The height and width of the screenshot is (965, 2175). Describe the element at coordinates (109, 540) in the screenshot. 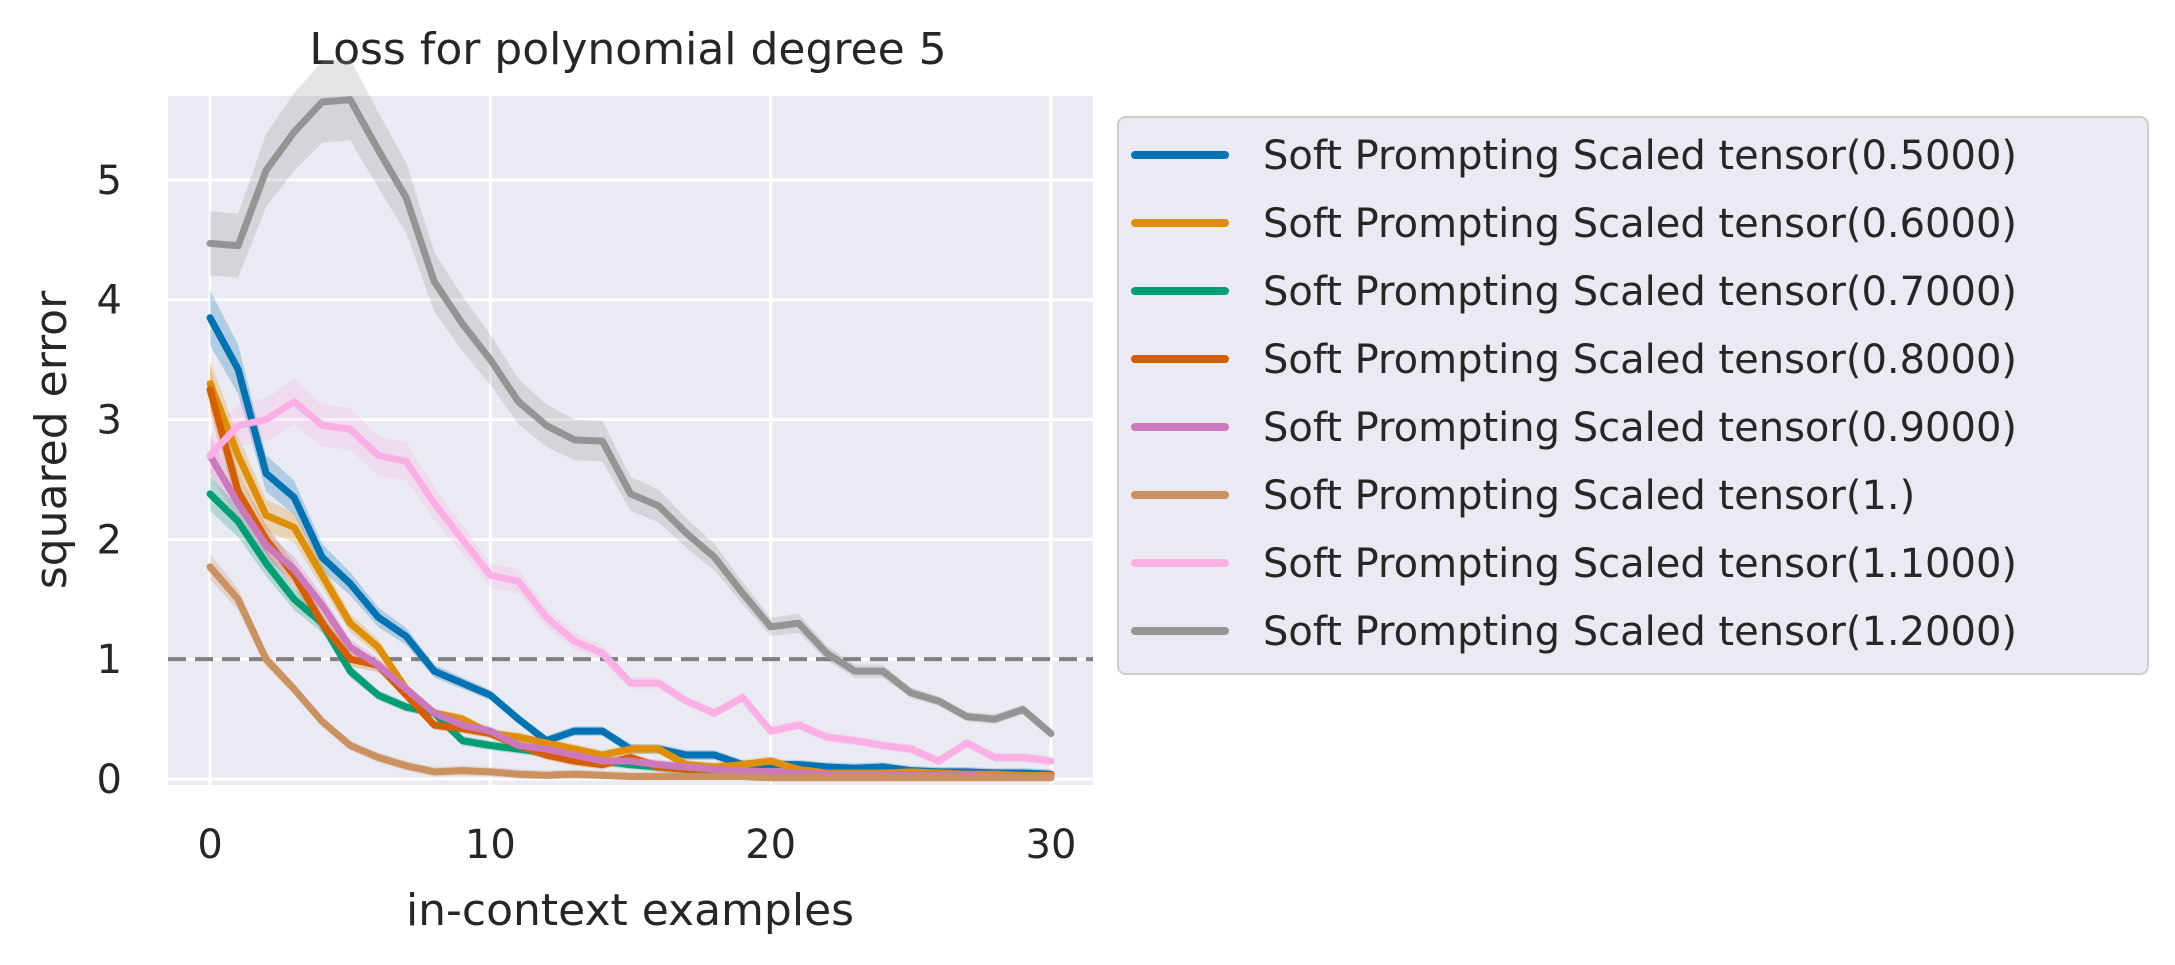

I see `y-tick-label: 2` at that location.